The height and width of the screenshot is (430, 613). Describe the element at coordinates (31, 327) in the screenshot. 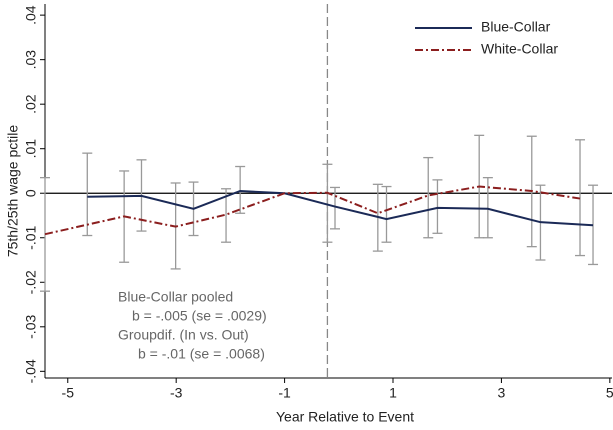

I see `y-tick-label: -.03` at that location.